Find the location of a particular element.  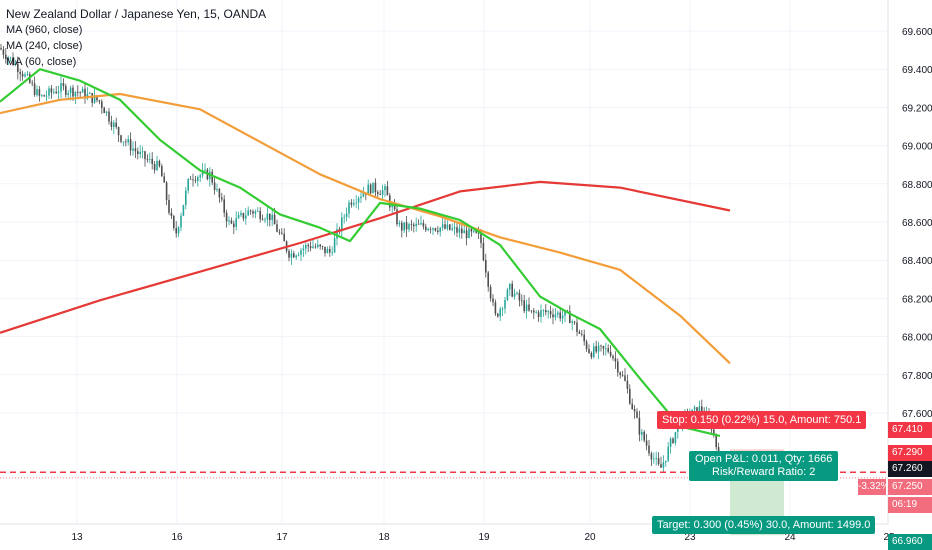

ma240-legend: MA (240, close) is located at coordinates (44, 46).